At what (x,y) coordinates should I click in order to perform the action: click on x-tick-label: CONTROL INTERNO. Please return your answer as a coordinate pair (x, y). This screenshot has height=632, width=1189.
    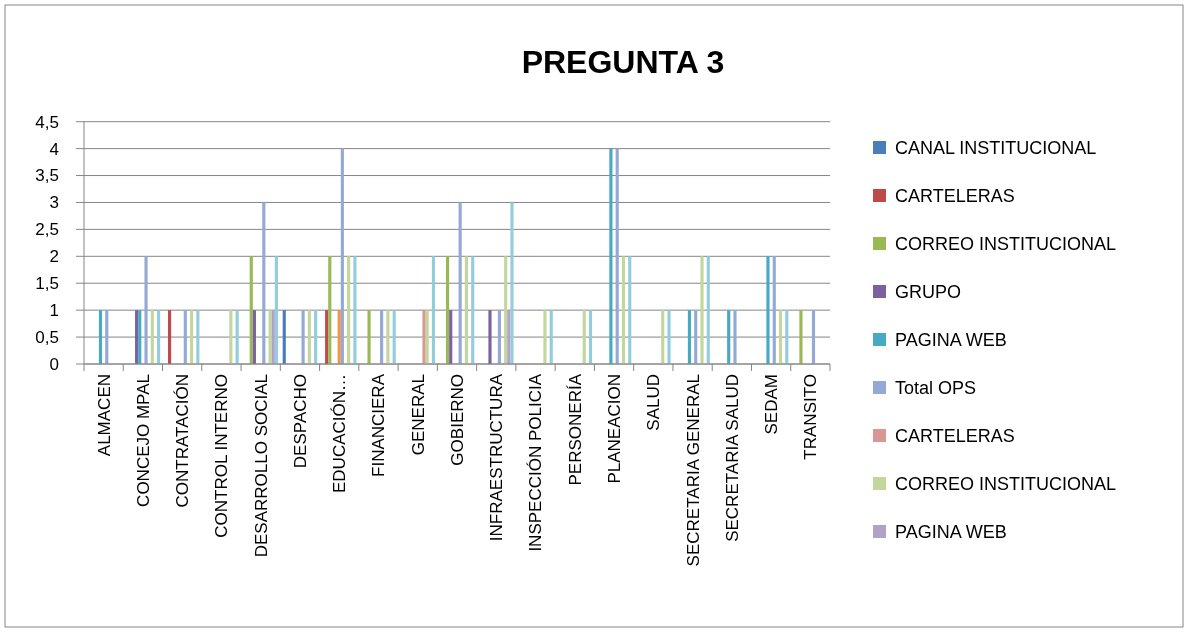
    Looking at the image, I should click on (222, 456).